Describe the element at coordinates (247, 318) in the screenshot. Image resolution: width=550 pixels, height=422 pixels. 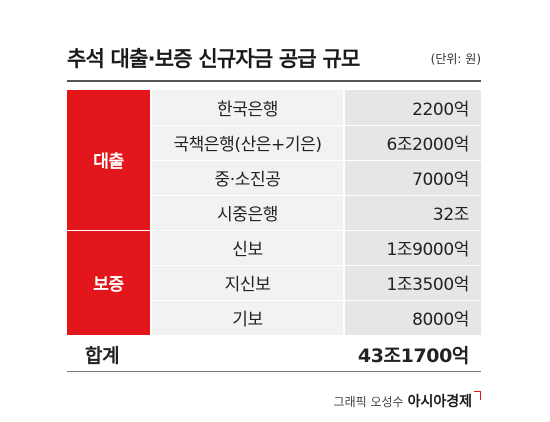
I see `row-item: 기보` at that location.